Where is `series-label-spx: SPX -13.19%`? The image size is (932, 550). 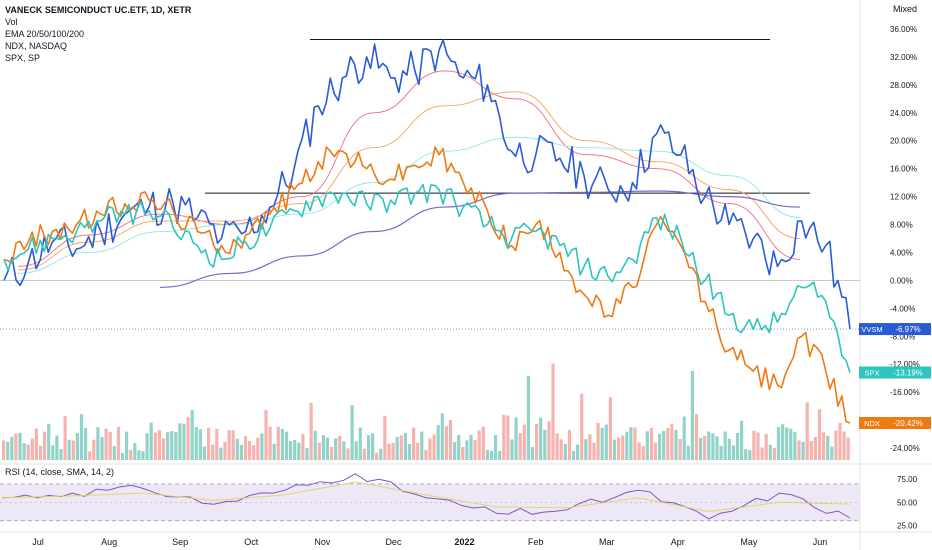
series-label-spx: SPX -13.19% is located at coordinates (895, 372).